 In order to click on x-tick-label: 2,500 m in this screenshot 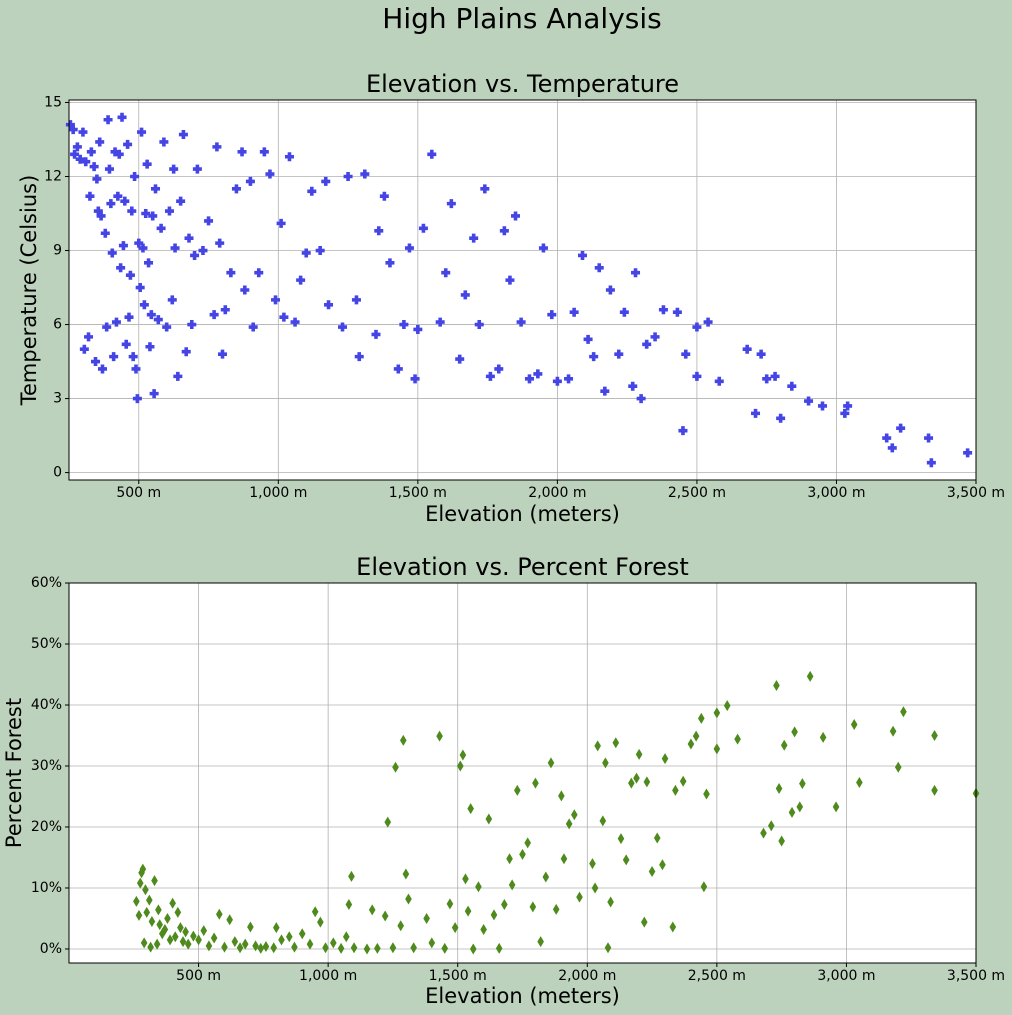, I will do `click(717, 976)`.